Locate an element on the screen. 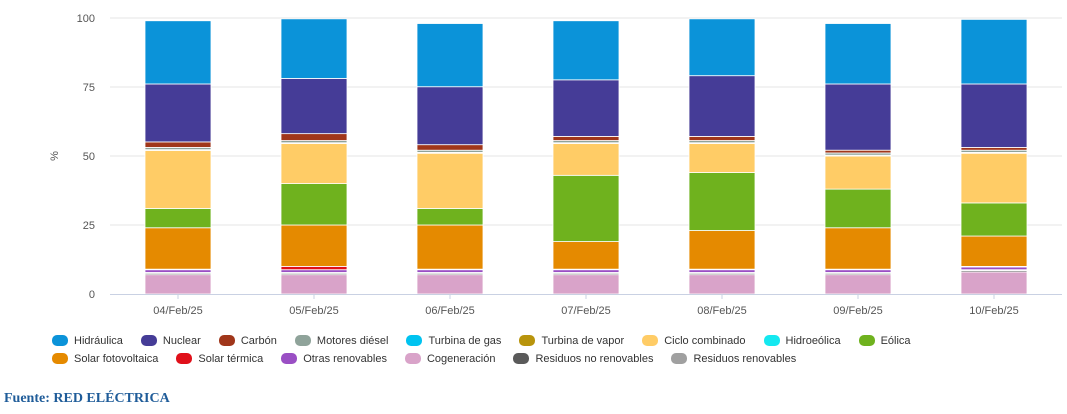 This screenshot has height=414, width=1067. legend-label: Ciclo combinado is located at coordinates (705, 340).